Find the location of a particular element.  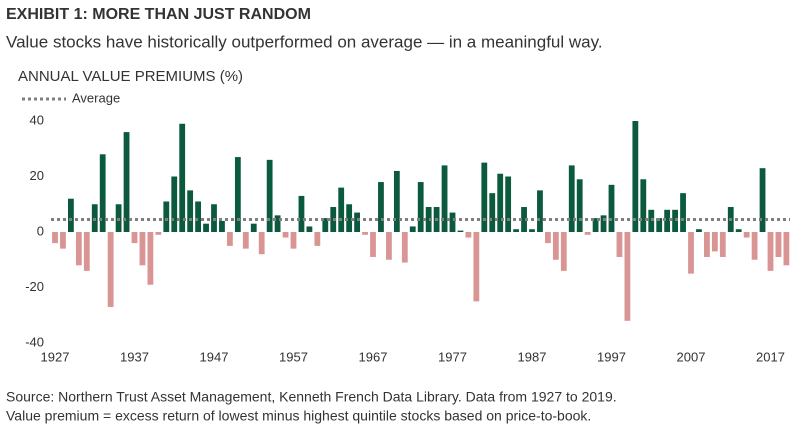

x-tick-label: 1937 is located at coordinates (134, 356).